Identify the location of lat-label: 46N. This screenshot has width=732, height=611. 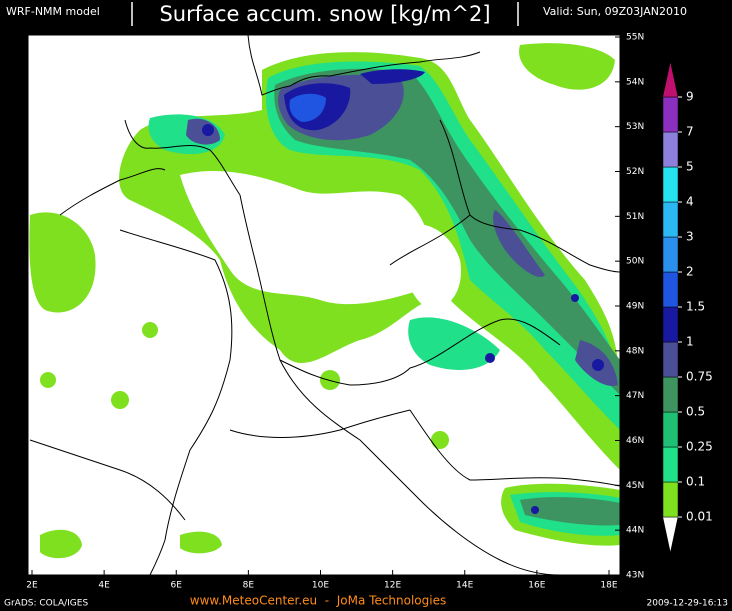
(635, 441).